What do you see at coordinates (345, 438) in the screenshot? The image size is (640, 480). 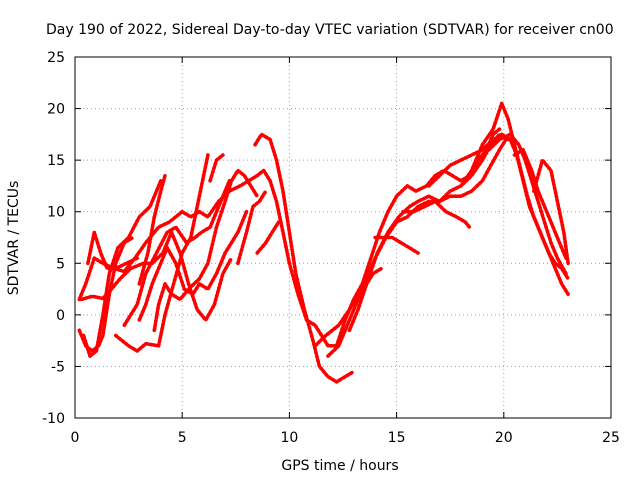 I see `x-tick-labels: 0 5 10 15 20 25` at bounding box center [345, 438].